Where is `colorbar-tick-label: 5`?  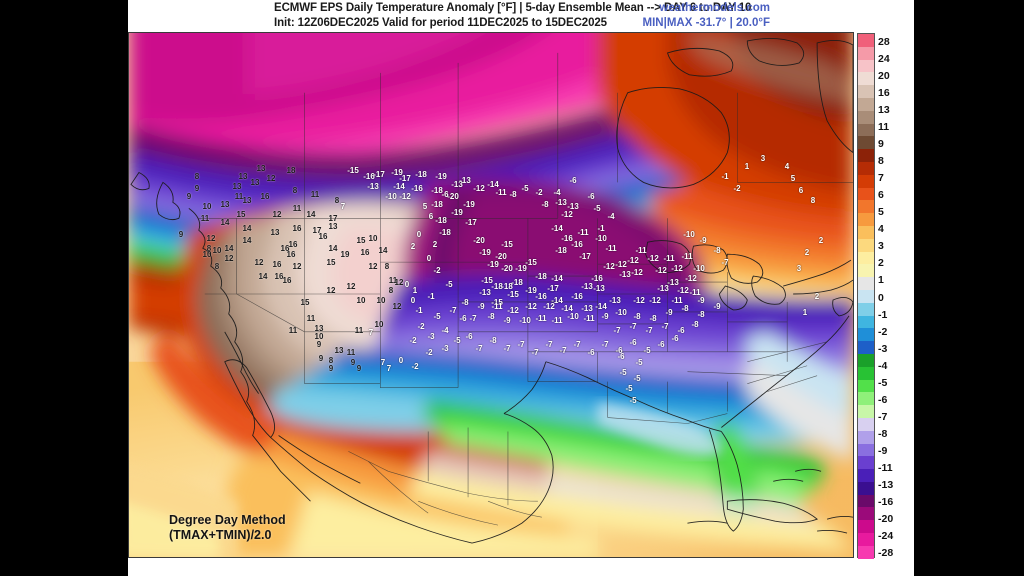 colorbar-tick-label: 5 is located at coordinates (881, 212).